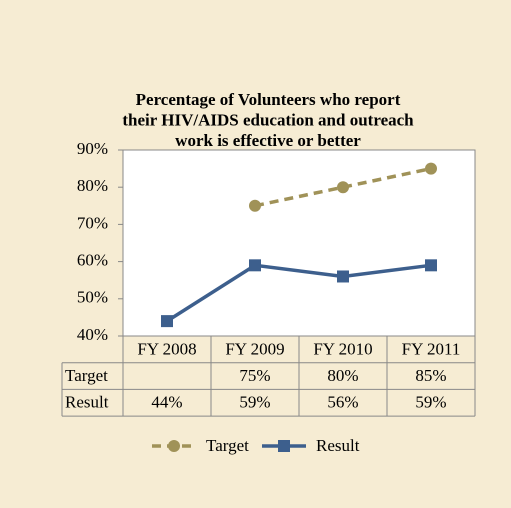  What do you see at coordinates (87, 402) in the screenshot?
I see `table-row-label: Result` at bounding box center [87, 402].